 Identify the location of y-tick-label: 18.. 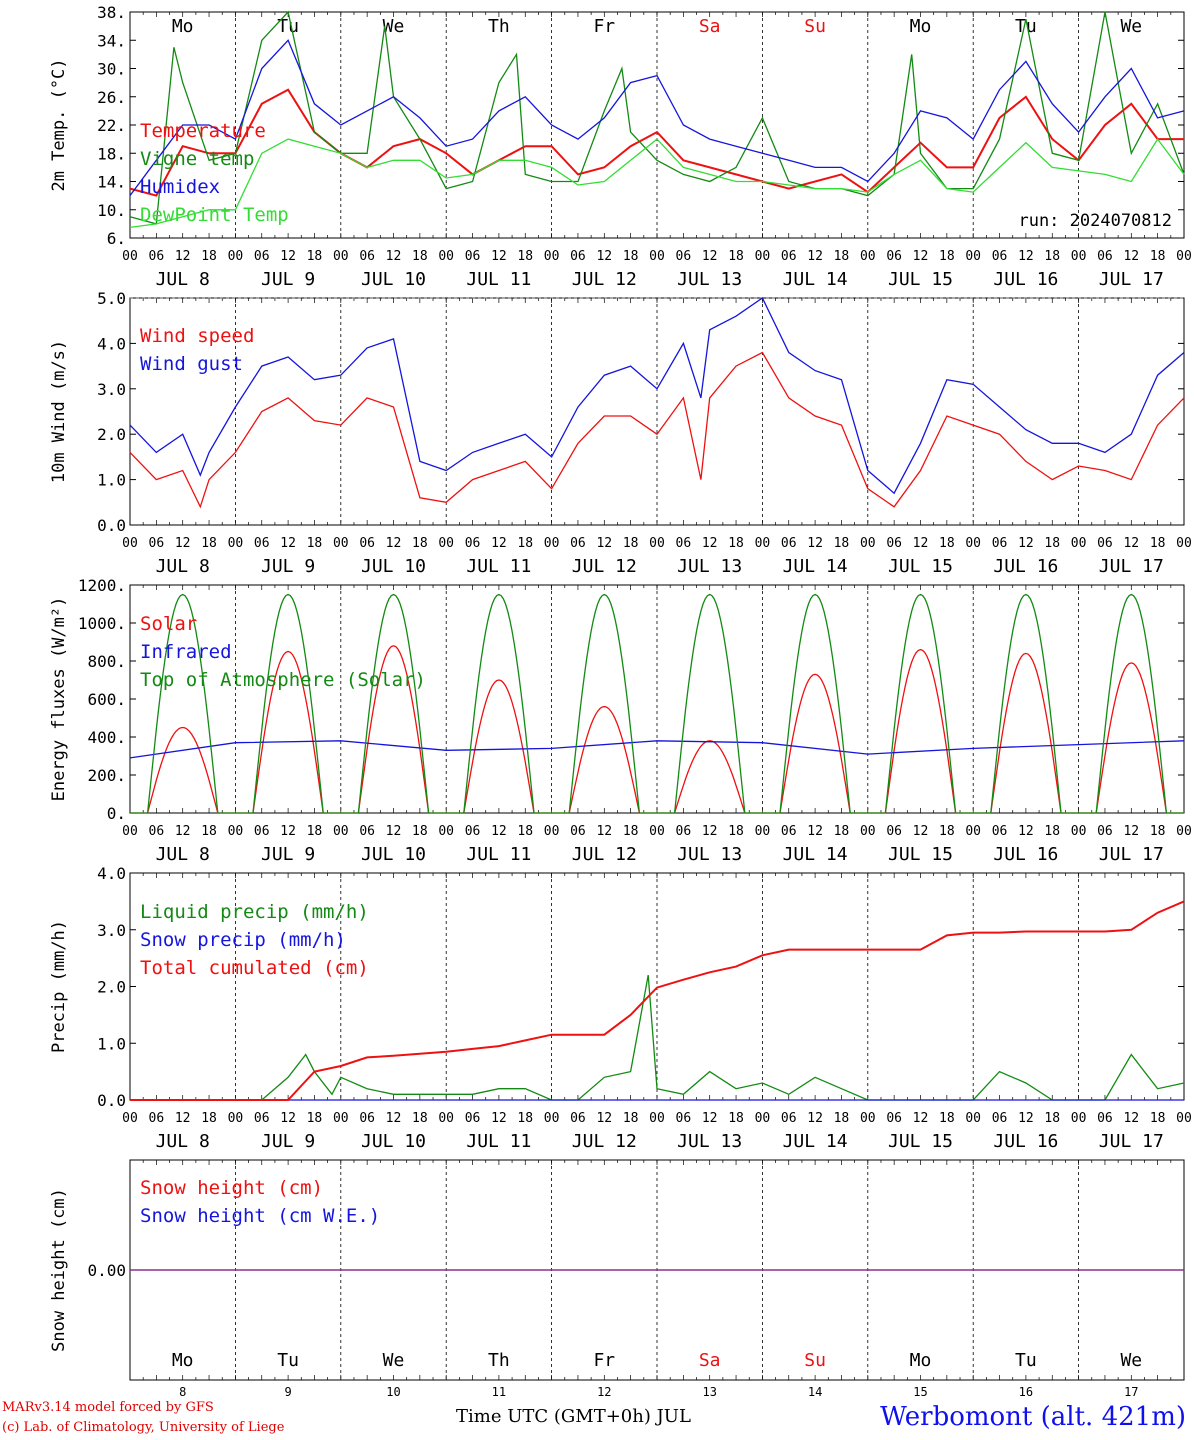
(111, 153).